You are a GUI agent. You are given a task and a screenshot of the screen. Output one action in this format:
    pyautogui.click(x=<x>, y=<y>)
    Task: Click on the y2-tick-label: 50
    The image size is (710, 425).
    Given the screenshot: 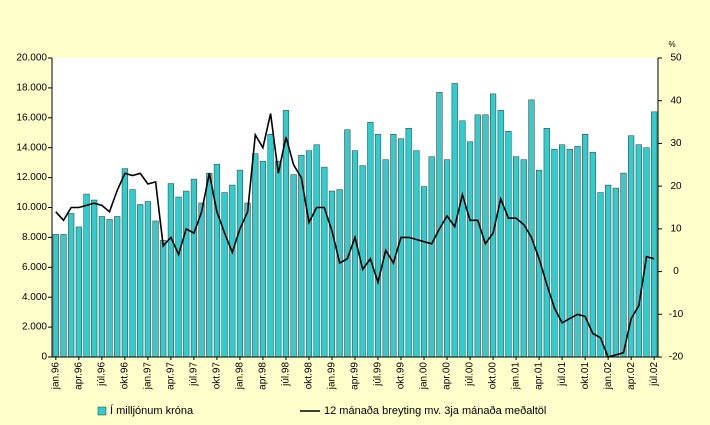 What is the action you would take?
    pyautogui.click(x=676, y=58)
    